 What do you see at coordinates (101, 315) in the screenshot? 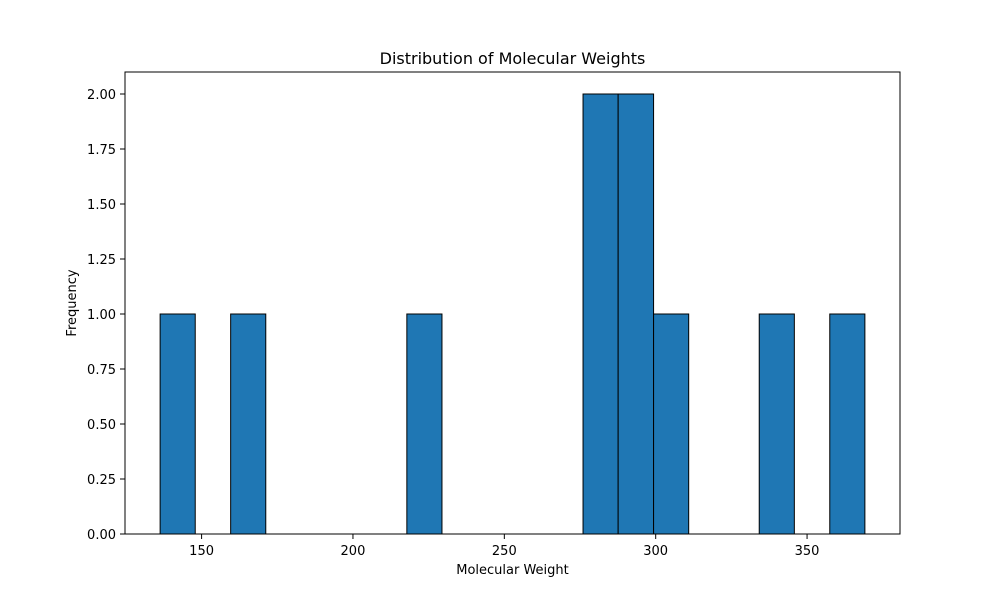
I see `y-tick-label-4: 1.00` at bounding box center [101, 315].